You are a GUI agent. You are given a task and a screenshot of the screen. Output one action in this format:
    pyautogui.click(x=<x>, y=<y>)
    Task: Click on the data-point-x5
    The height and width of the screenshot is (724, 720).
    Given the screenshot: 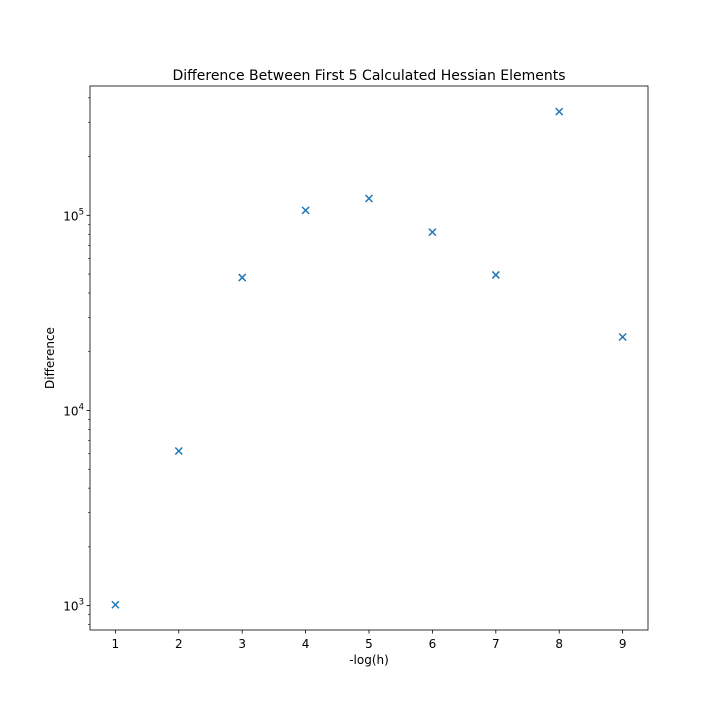 What is the action you would take?
    pyautogui.click(x=369, y=198)
    